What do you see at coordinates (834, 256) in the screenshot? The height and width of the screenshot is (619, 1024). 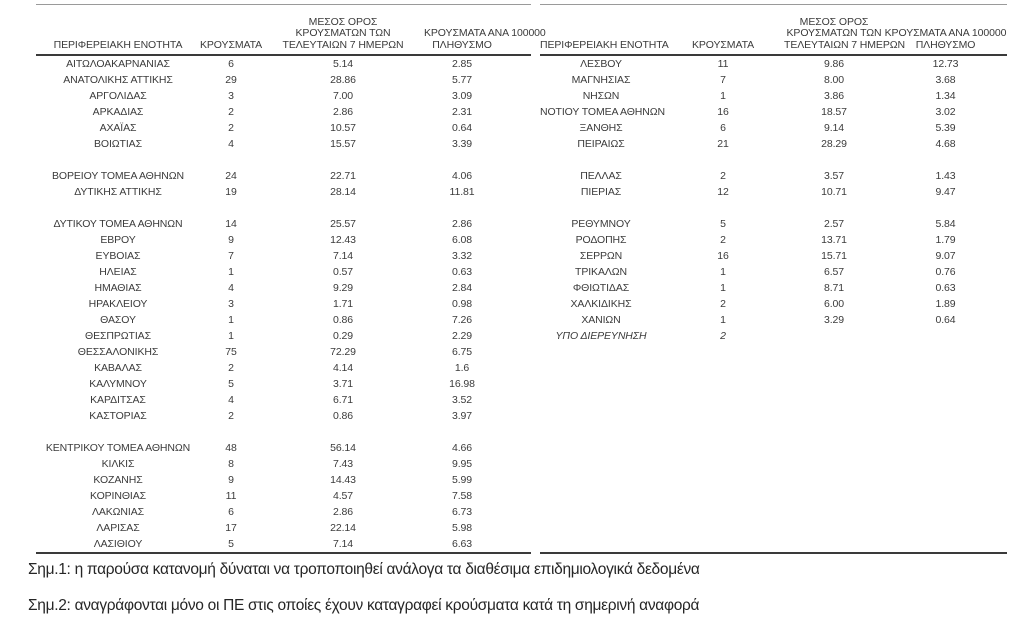 I see `avg7-cell: 15.71` at bounding box center [834, 256].